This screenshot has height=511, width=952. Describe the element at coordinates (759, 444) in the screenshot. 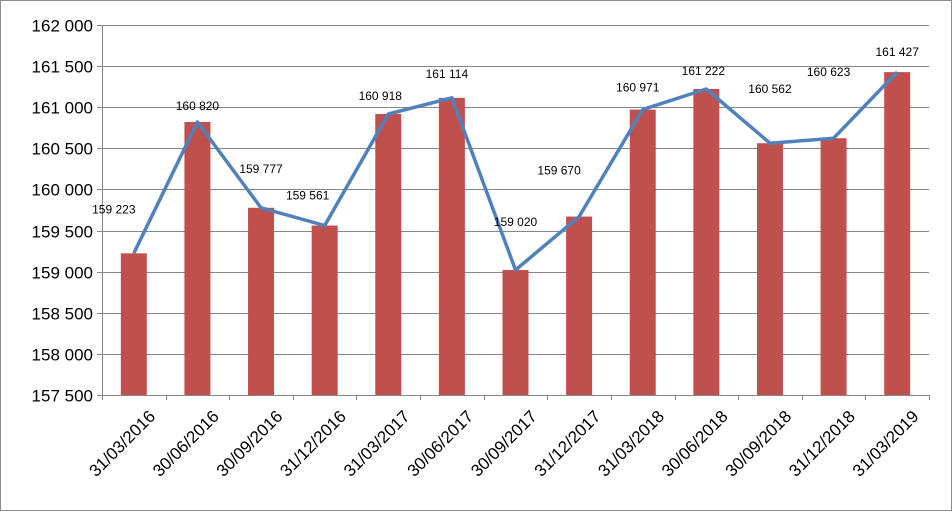

I see `x-tick-label: 30/09/2018` at that location.